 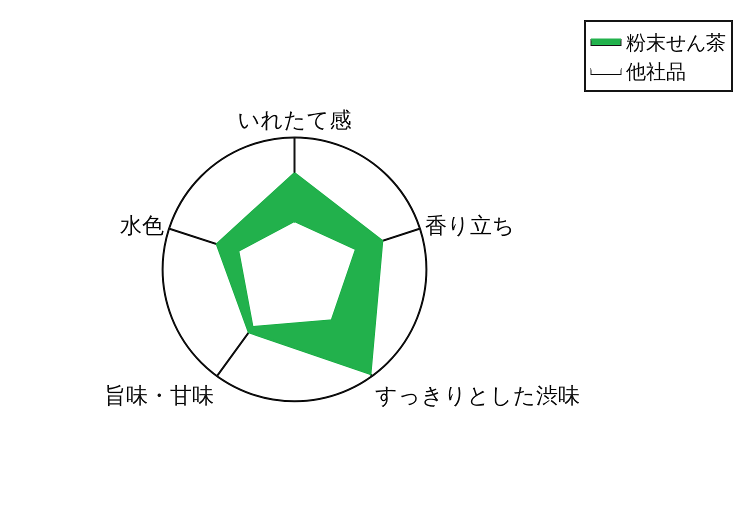 I want to click on legend-label: 他社品, so click(x=656, y=71).